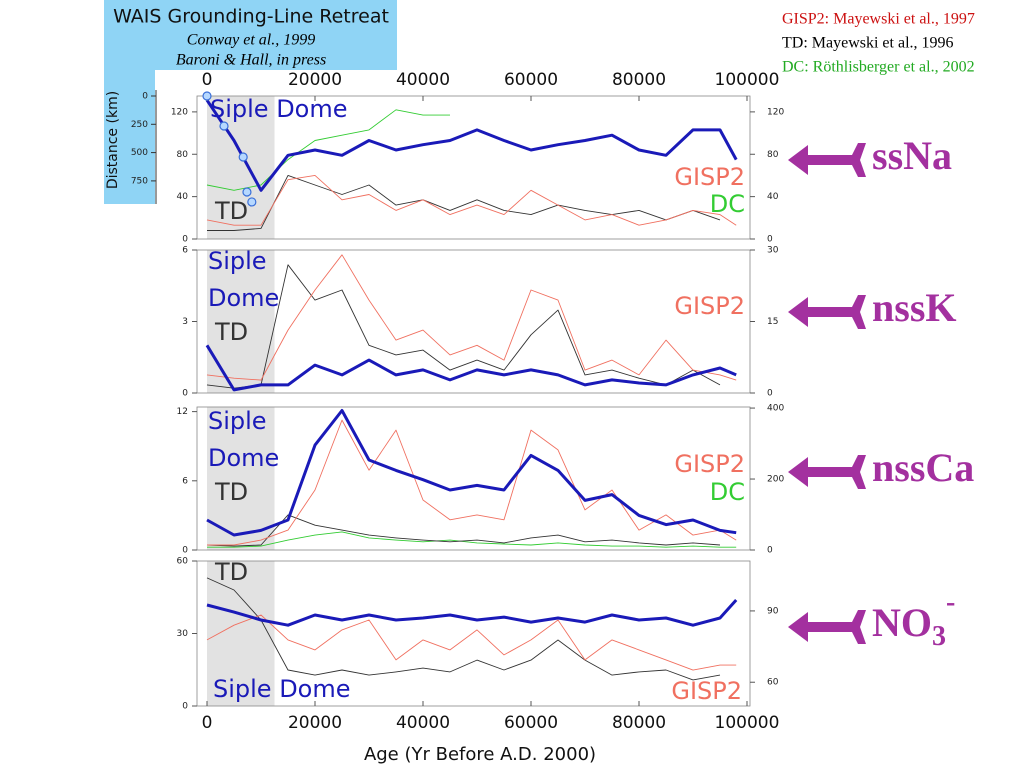 The width and height of the screenshot is (1024, 768). I want to click on annotation-subscript: 3, so click(939, 636).